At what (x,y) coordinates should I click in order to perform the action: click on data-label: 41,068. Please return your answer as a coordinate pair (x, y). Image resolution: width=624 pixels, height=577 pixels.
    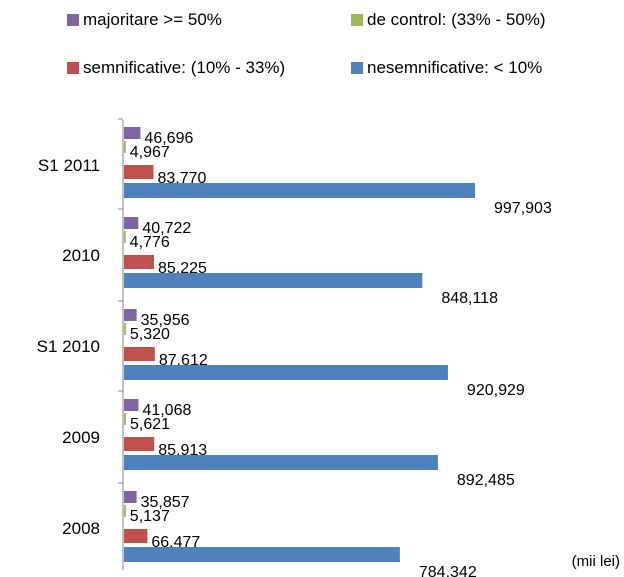
    Looking at the image, I should click on (166, 410).